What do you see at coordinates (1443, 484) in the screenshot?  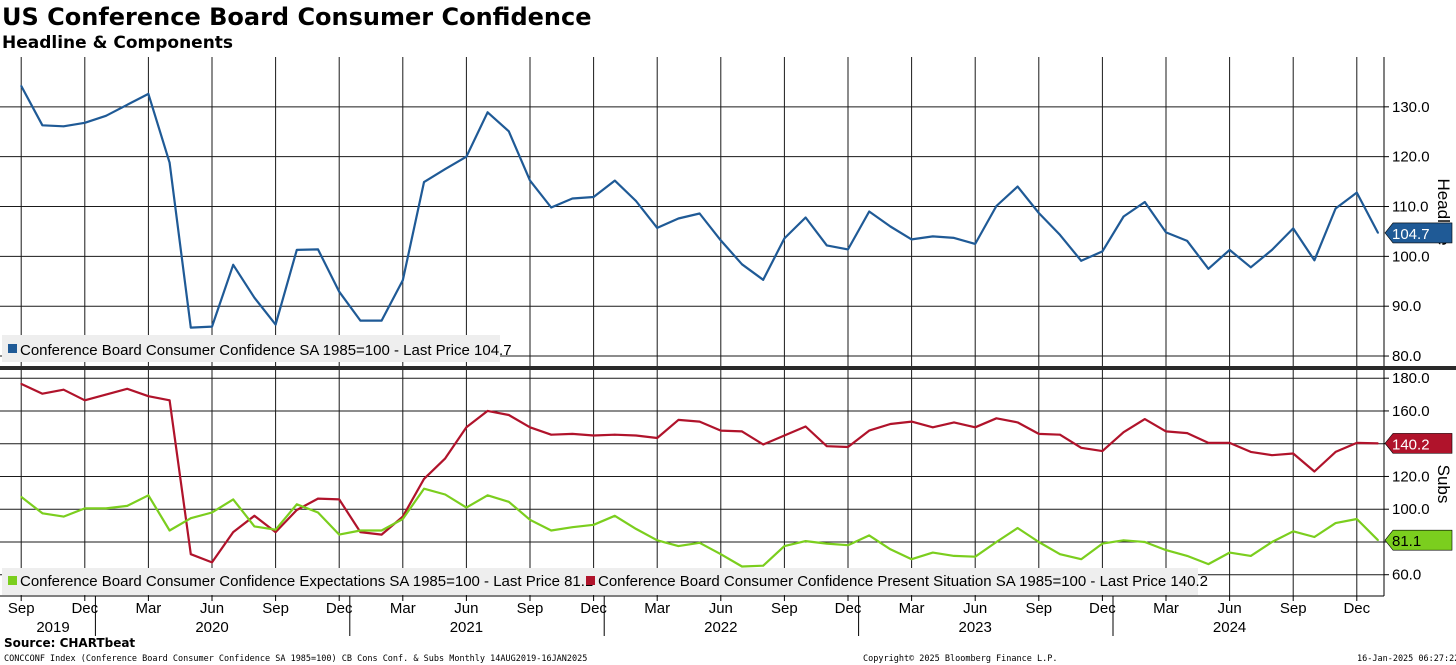 I see `subs-axis-title: Subs` at bounding box center [1443, 484].